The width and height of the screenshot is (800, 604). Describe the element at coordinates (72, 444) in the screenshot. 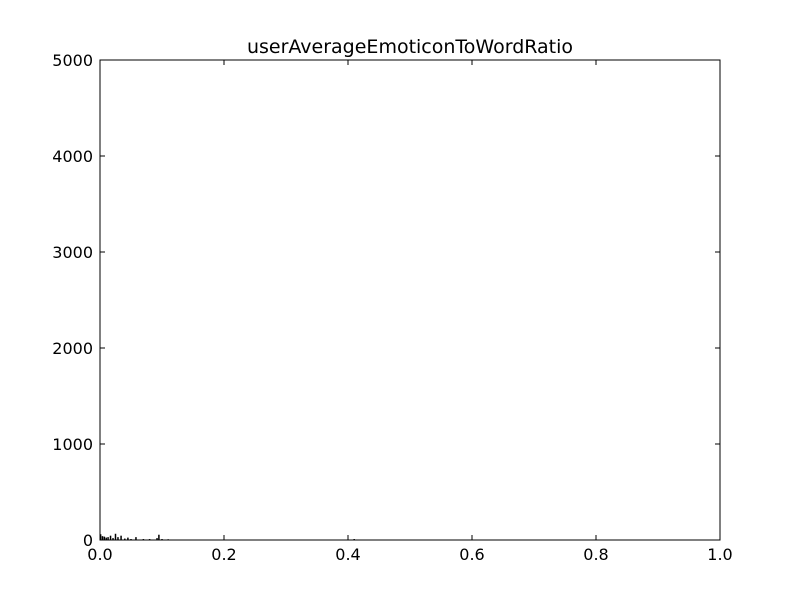

I see `y-tick-label: 1000` at that location.